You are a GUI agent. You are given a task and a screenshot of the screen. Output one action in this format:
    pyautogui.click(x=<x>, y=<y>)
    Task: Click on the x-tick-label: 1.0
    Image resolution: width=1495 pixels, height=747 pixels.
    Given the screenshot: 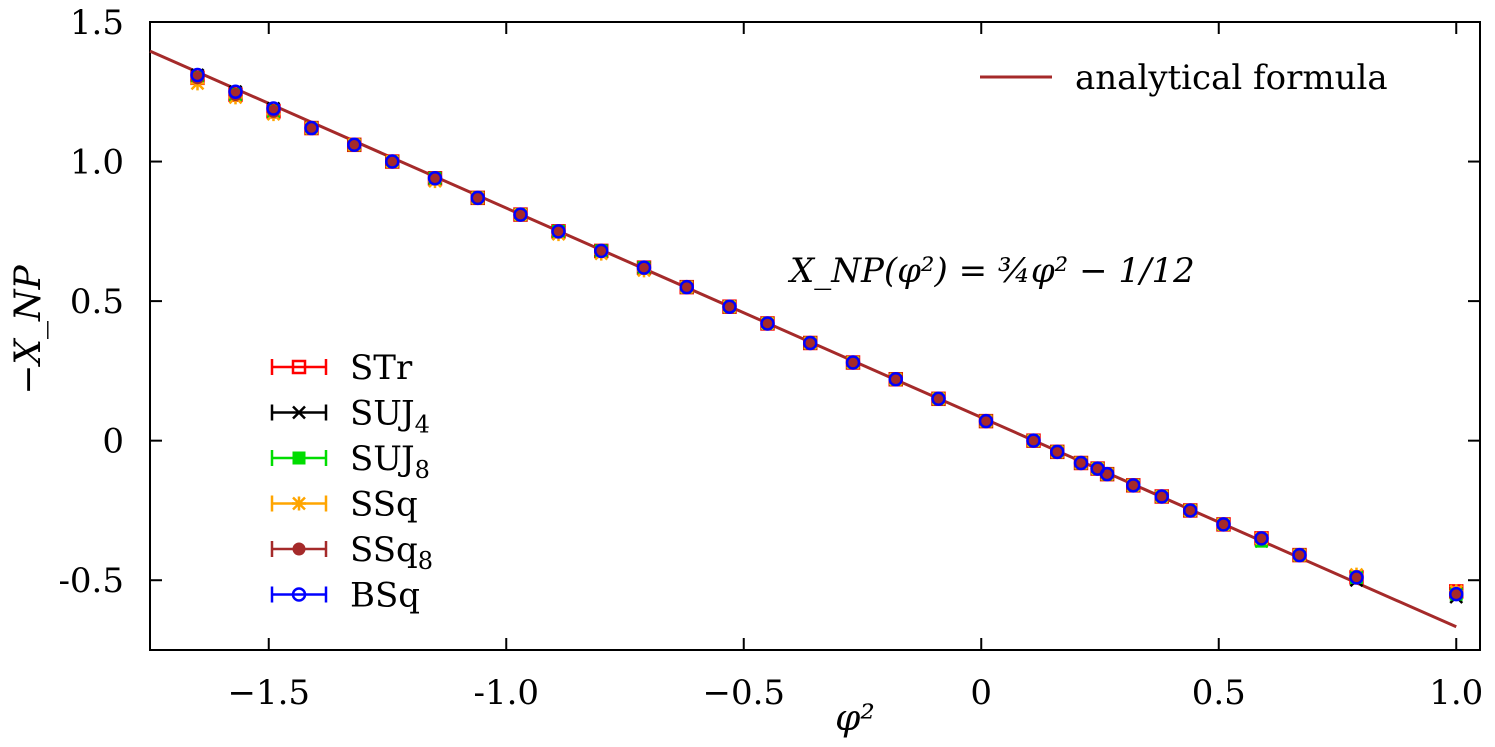 What is the action you would take?
    pyautogui.click(x=1456, y=693)
    